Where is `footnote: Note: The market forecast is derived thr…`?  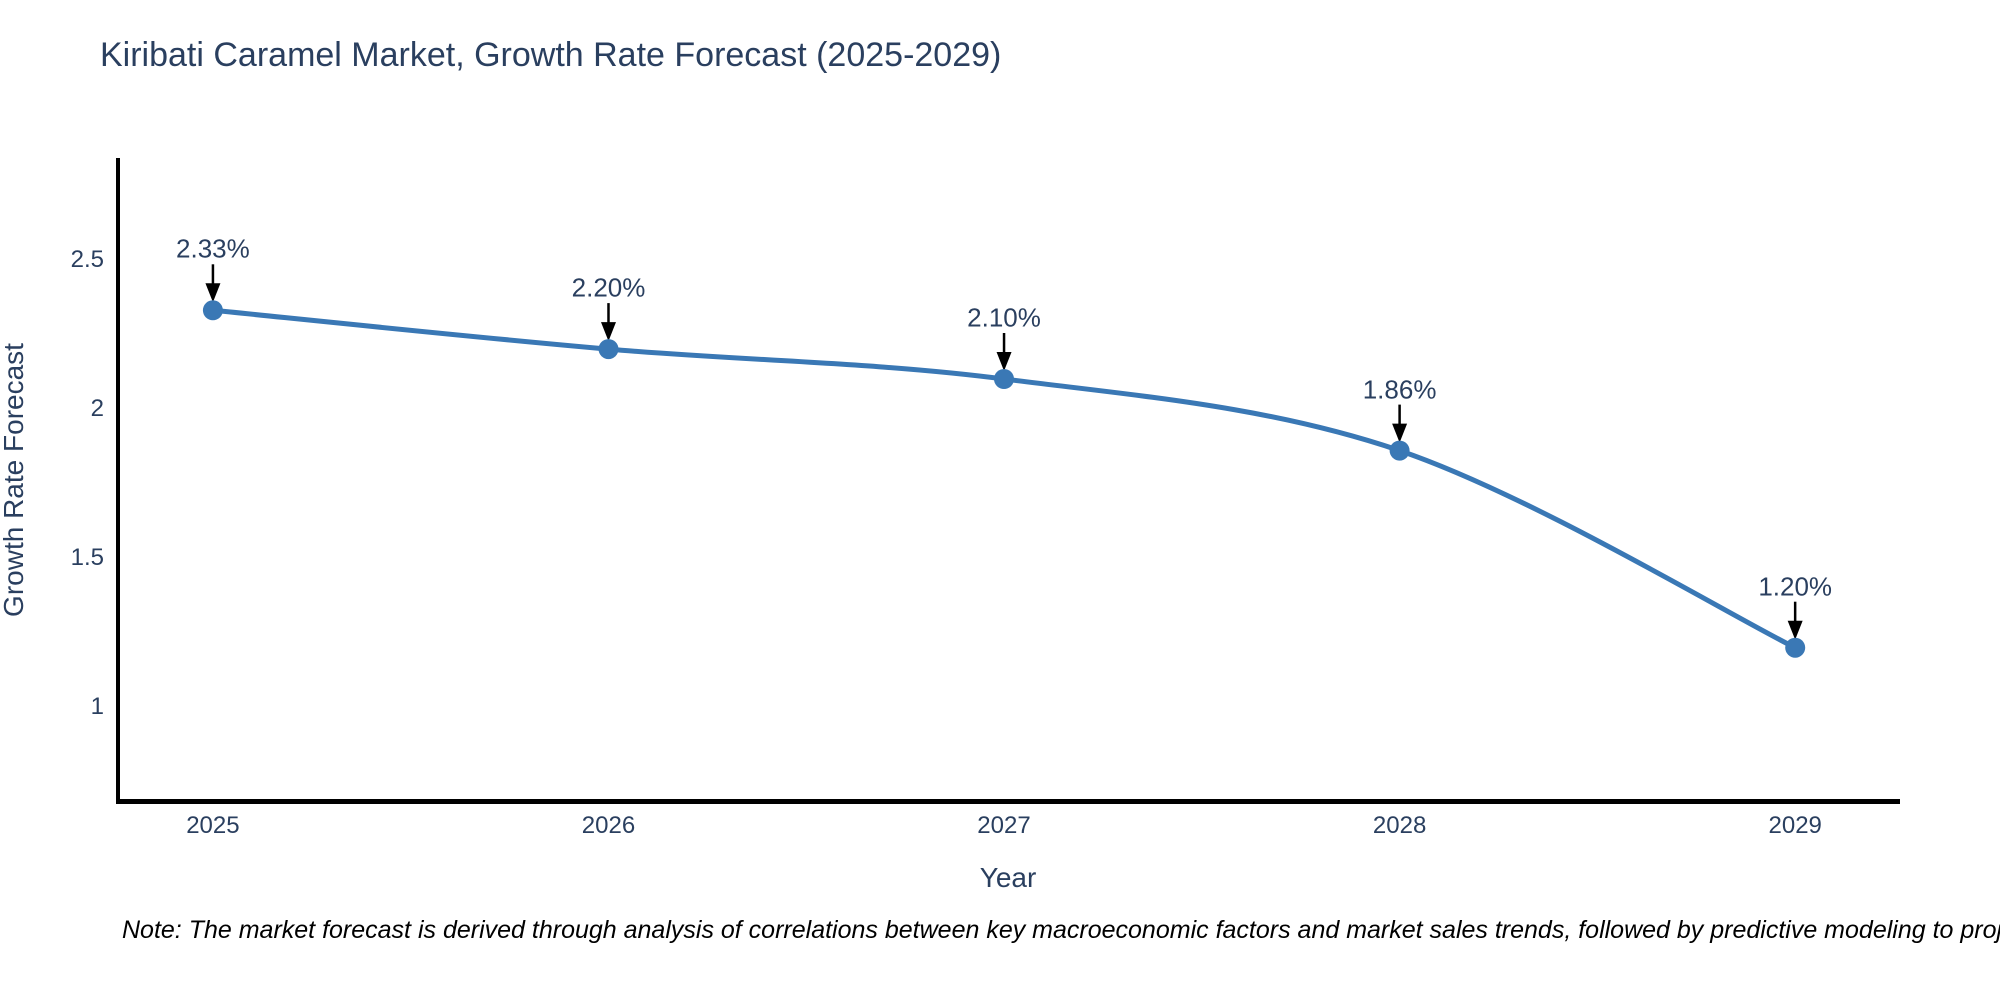
footnote: Note: The market forecast is derived thr… is located at coordinates (1061, 930).